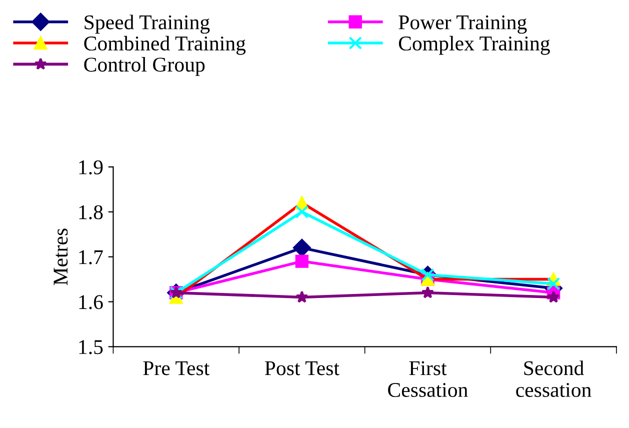 The height and width of the screenshot is (428, 629). Describe the element at coordinates (462, 24) in the screenshot. I see `legend-label: Power Training` at that location.